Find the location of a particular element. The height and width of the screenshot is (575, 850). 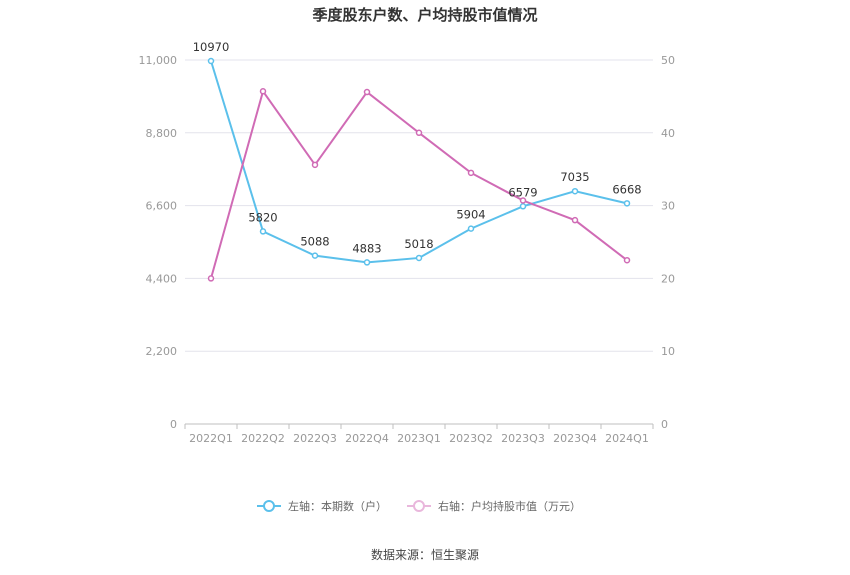

legend-item-right-series: 右轴：户均持股市值（万元） is located at coordinates (494, 506).